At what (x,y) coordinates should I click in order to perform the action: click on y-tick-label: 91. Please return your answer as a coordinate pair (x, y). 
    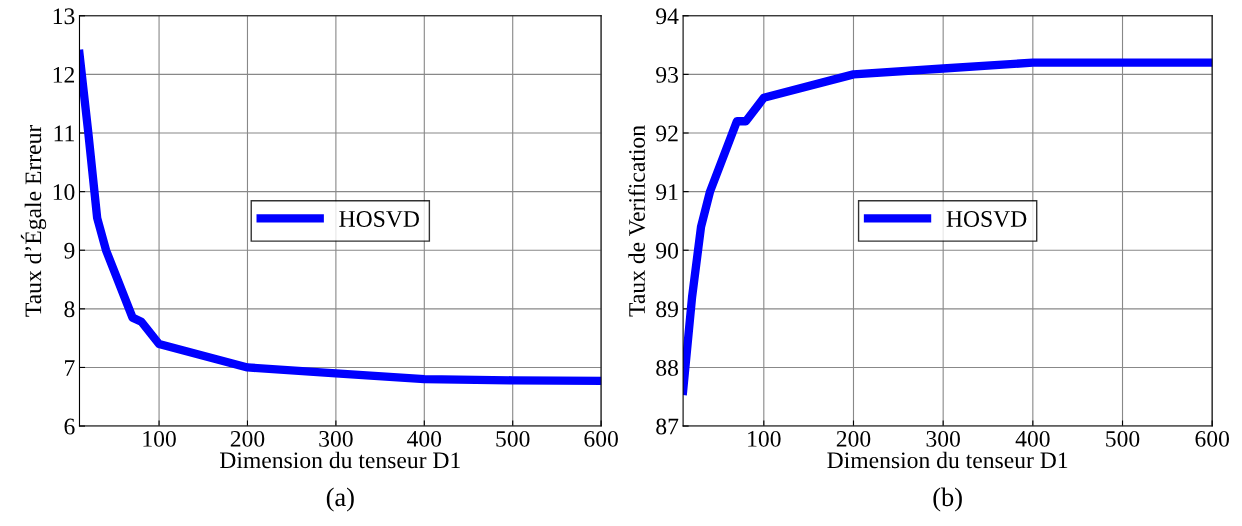
    Looking at the image, I should click on (667, 192).